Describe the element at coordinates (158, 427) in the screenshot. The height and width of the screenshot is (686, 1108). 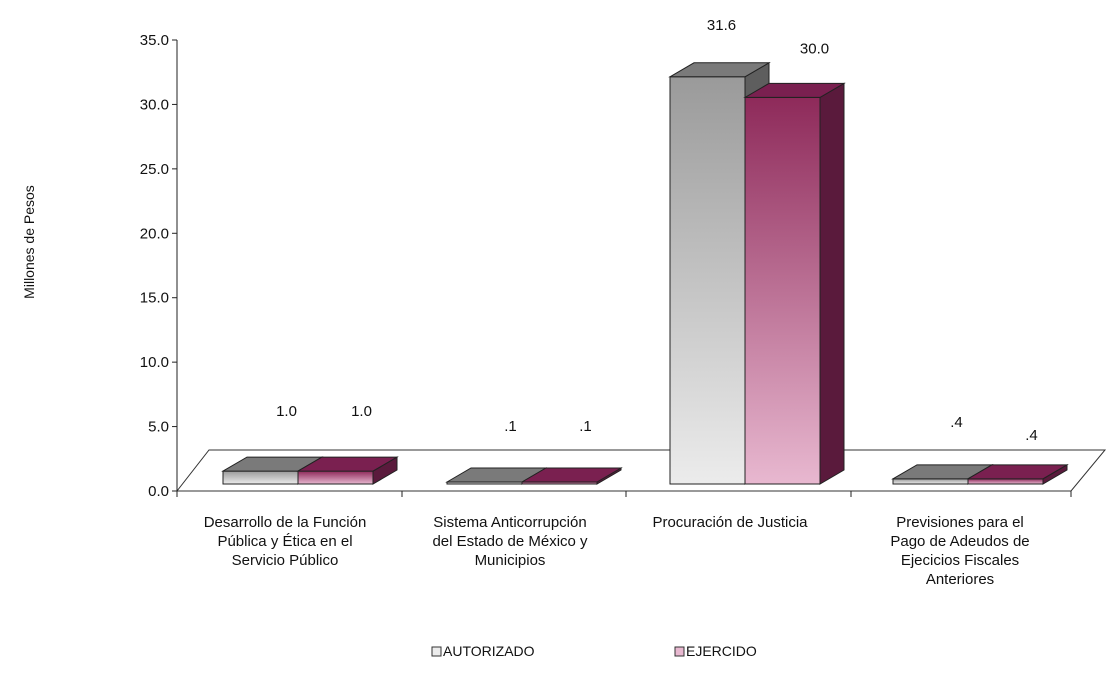
I see `y-tick-label: 5.0` at that location.